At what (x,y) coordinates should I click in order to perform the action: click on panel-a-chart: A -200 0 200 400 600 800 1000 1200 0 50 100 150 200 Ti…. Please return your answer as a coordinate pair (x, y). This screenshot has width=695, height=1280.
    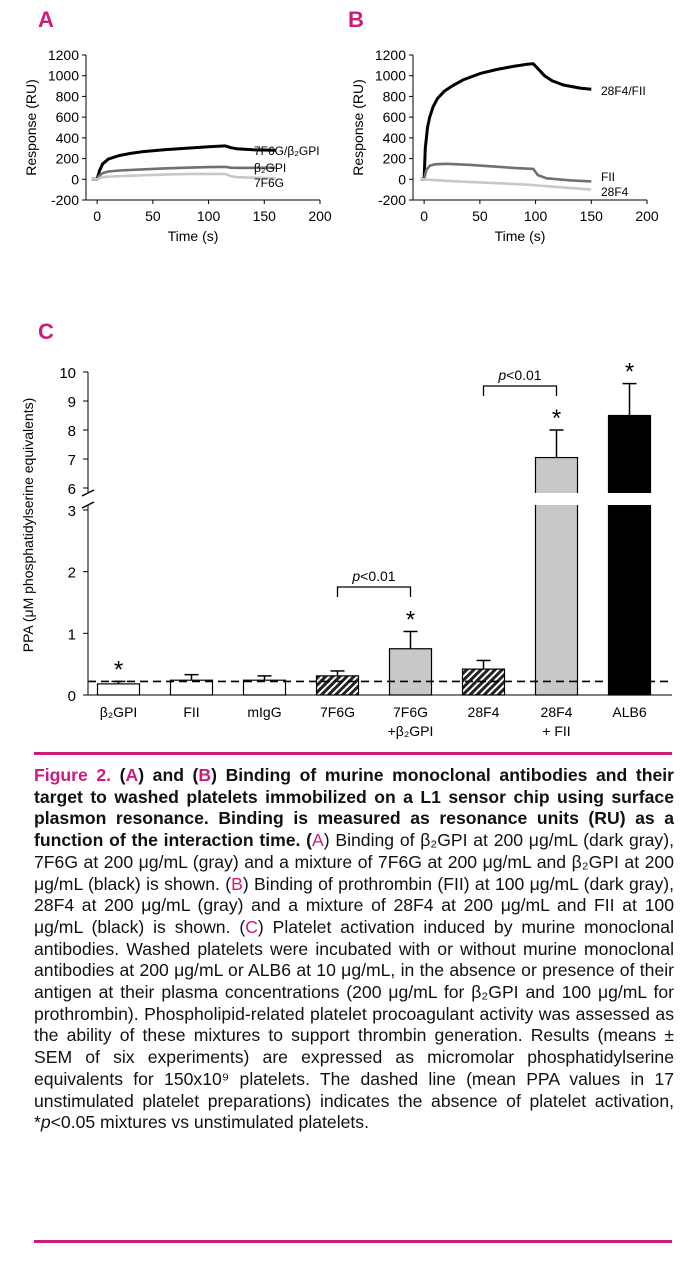
    Looking at the image, I should click on (177, 125).